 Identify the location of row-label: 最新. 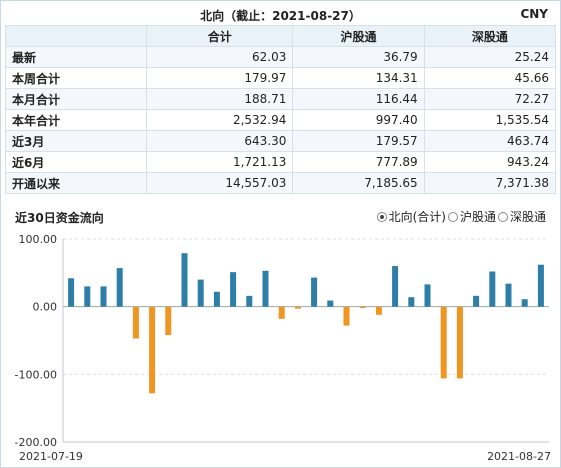
(76, 57).